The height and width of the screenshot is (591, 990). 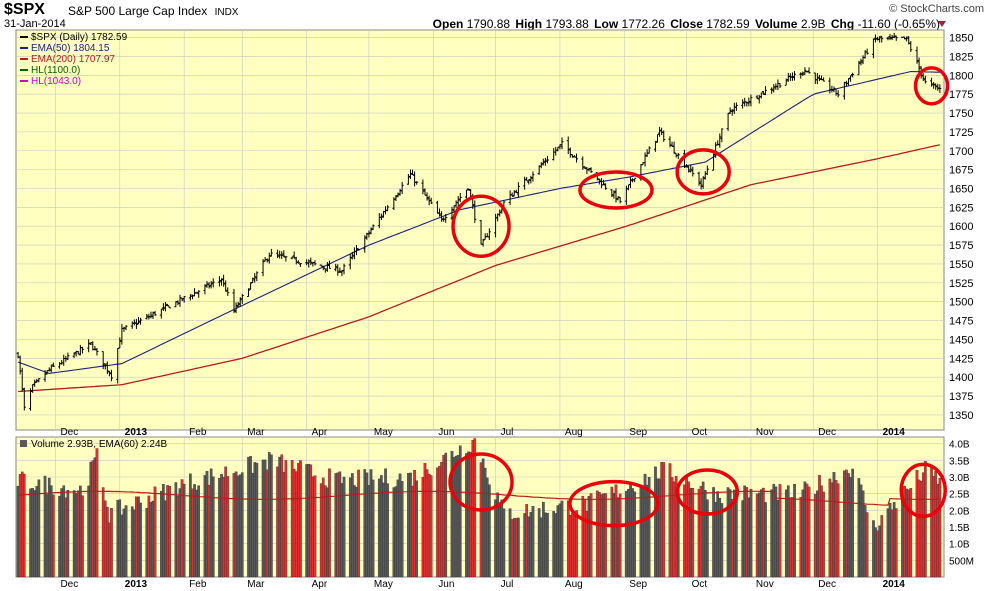 What do you see at coordinates (961, 76) in the screenshot?
I see `price-tick-label: 1800` at bounding box center [961, 76].